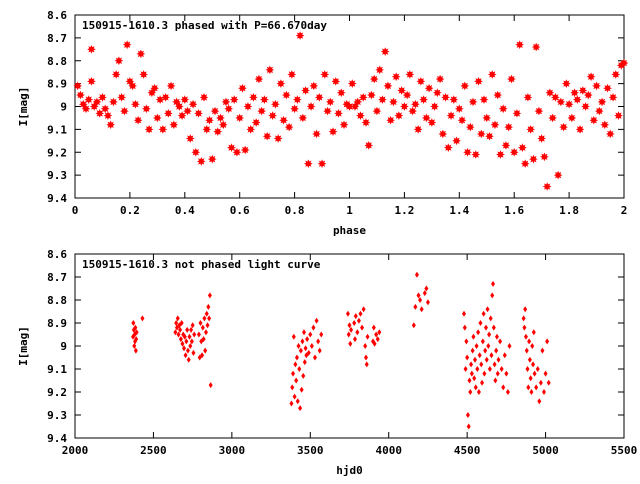 This screenshot has width=640, height=484. Describe the element at coordinates (545, 450) in the screenshot. I see `x-tick-label-1-6: 5000` at that location.